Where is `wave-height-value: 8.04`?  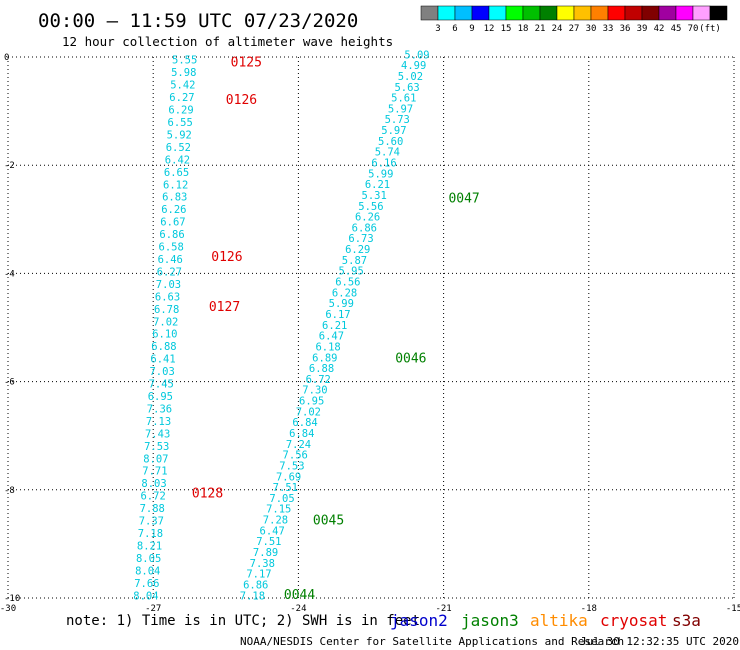 wave-height-value: 8.04 is located at coordinates (147, 571).